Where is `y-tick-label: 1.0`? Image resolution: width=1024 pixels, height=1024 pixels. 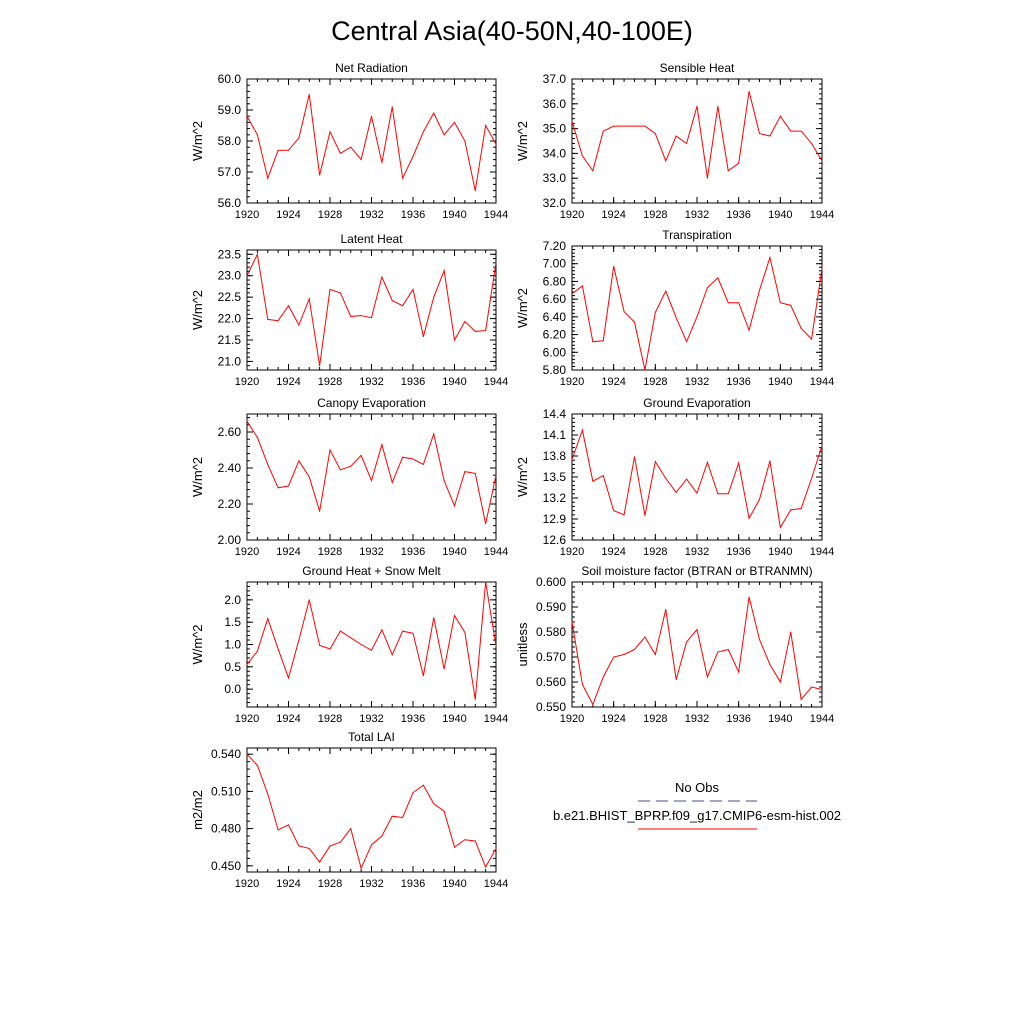 y-tick-label: 1.0 is located at coordinates (232, 645).